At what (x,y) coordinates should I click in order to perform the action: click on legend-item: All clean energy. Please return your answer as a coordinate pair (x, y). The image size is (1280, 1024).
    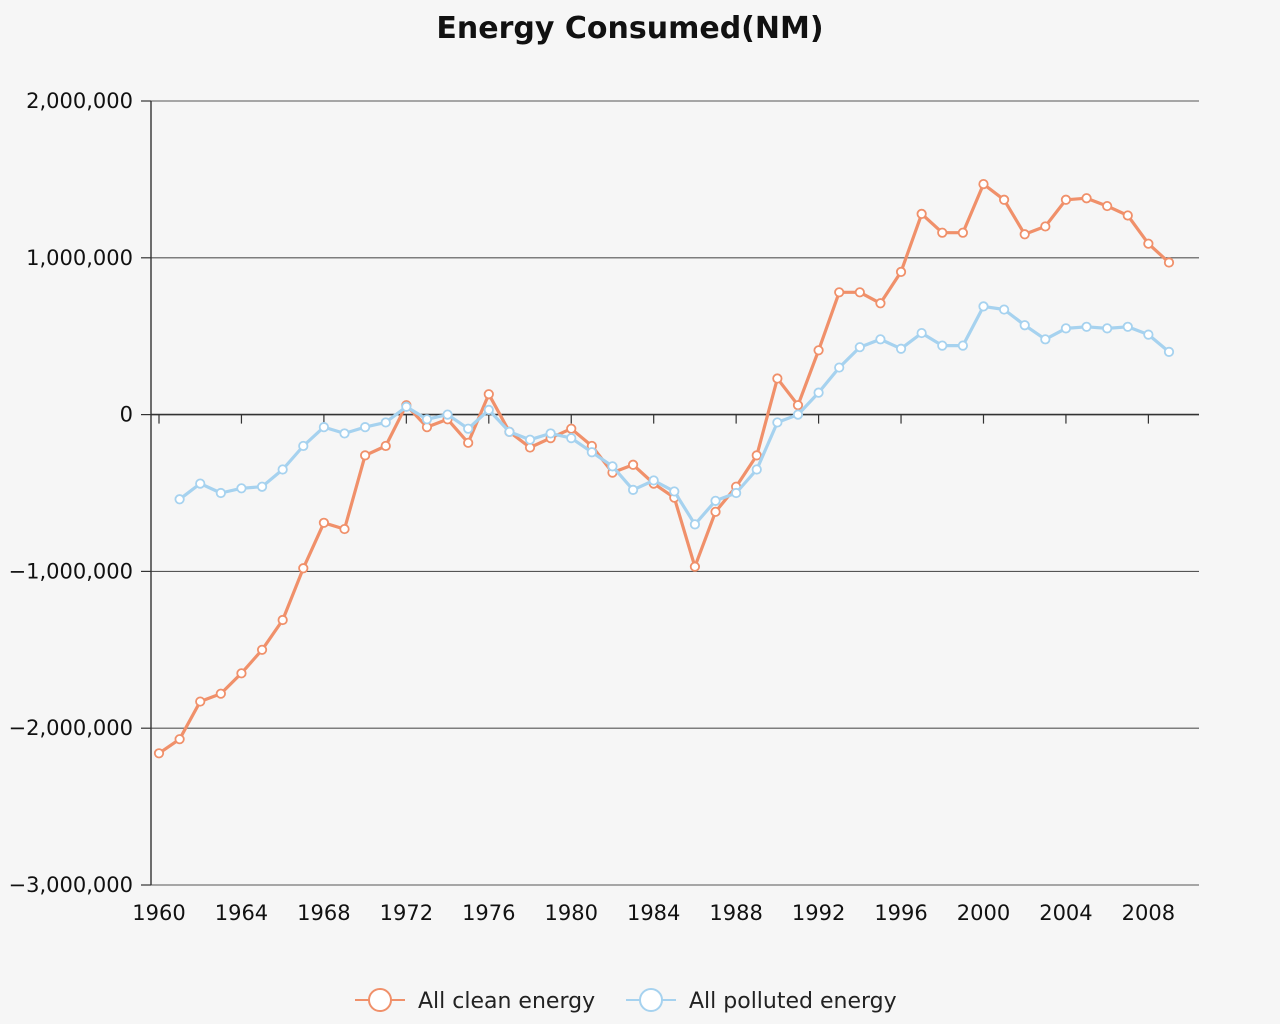
    Looking at the image, I should click on (475, 1001).